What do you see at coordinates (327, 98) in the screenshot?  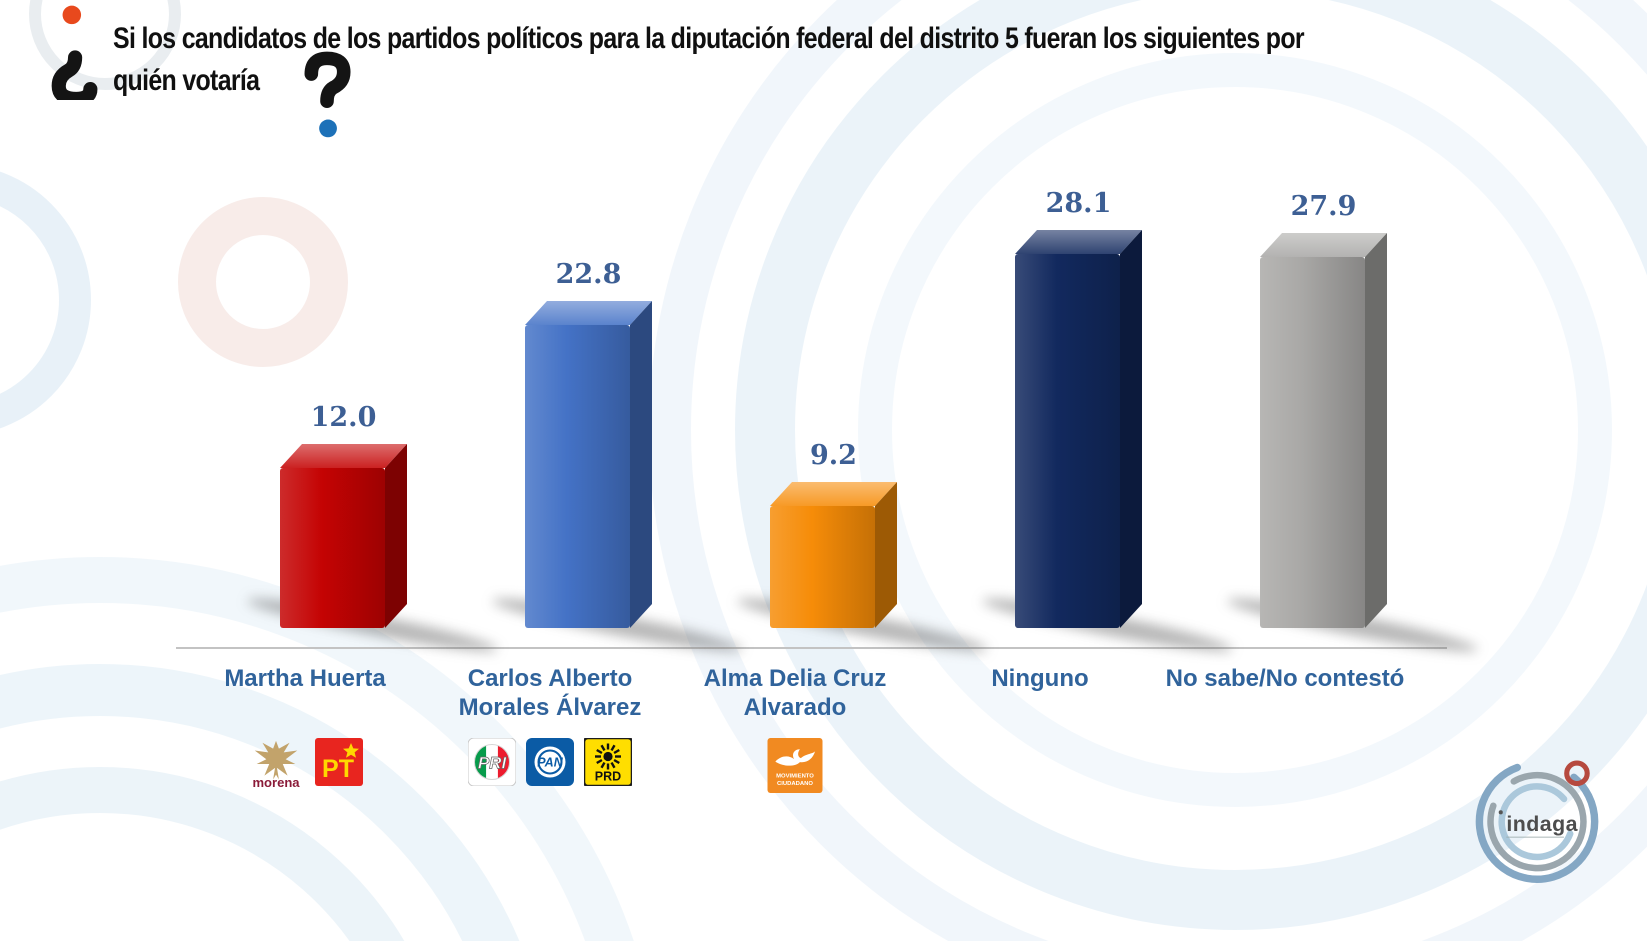 I see `question-mark-icon` at bounding box center [327, 98].